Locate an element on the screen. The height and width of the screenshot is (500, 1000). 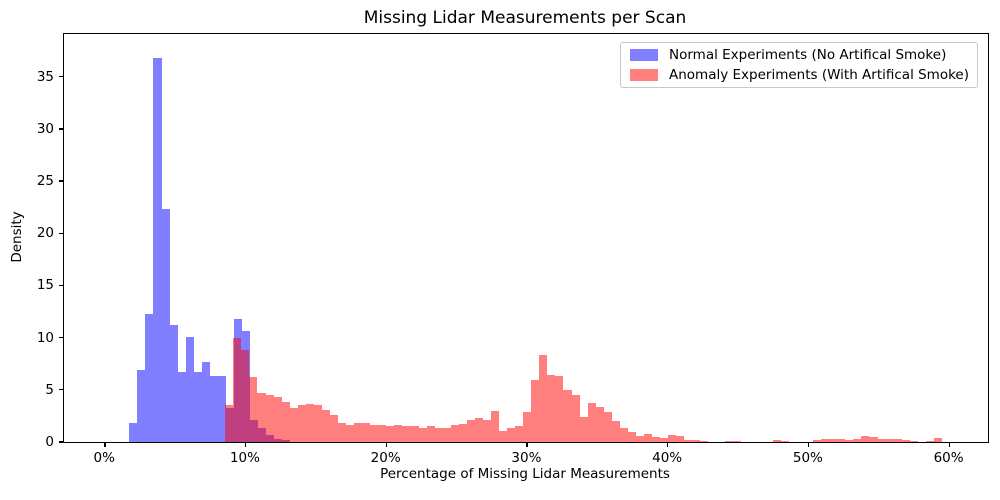
y-axis-tick-label: 10 is located at coordinates (45, 337).